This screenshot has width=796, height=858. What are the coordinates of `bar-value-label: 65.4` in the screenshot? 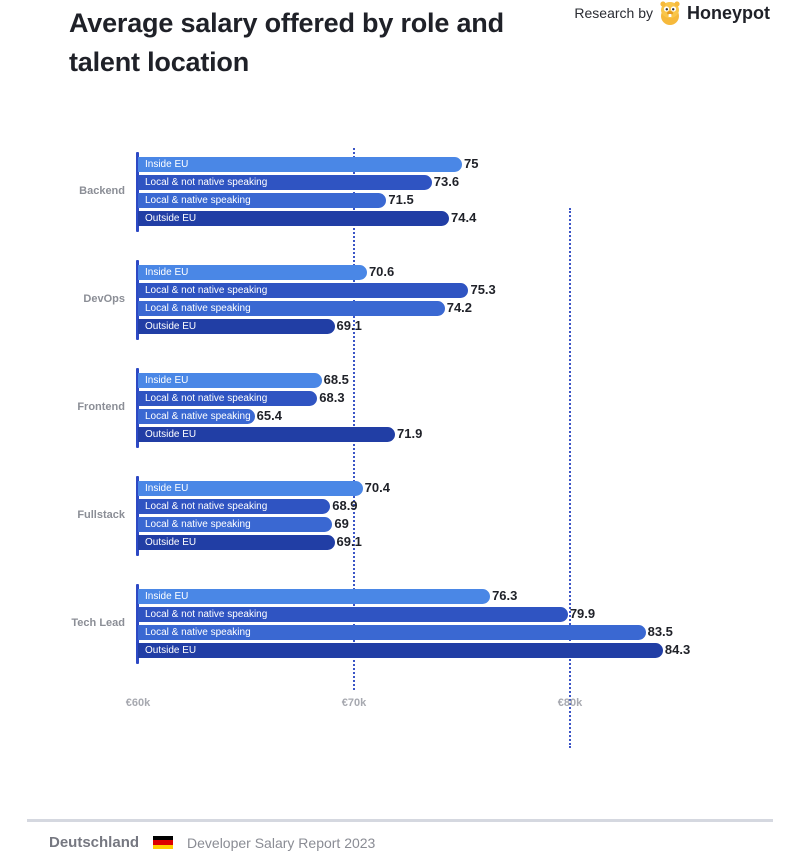 It's located at (269, 415).